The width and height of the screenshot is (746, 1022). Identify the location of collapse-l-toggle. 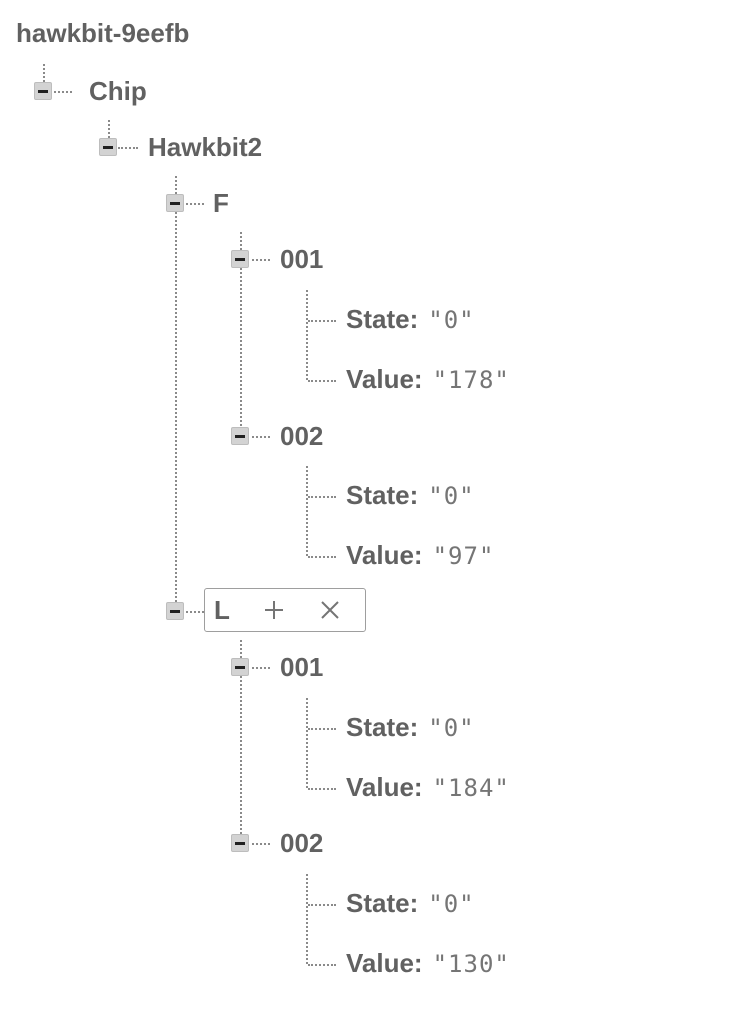
(175, 611).